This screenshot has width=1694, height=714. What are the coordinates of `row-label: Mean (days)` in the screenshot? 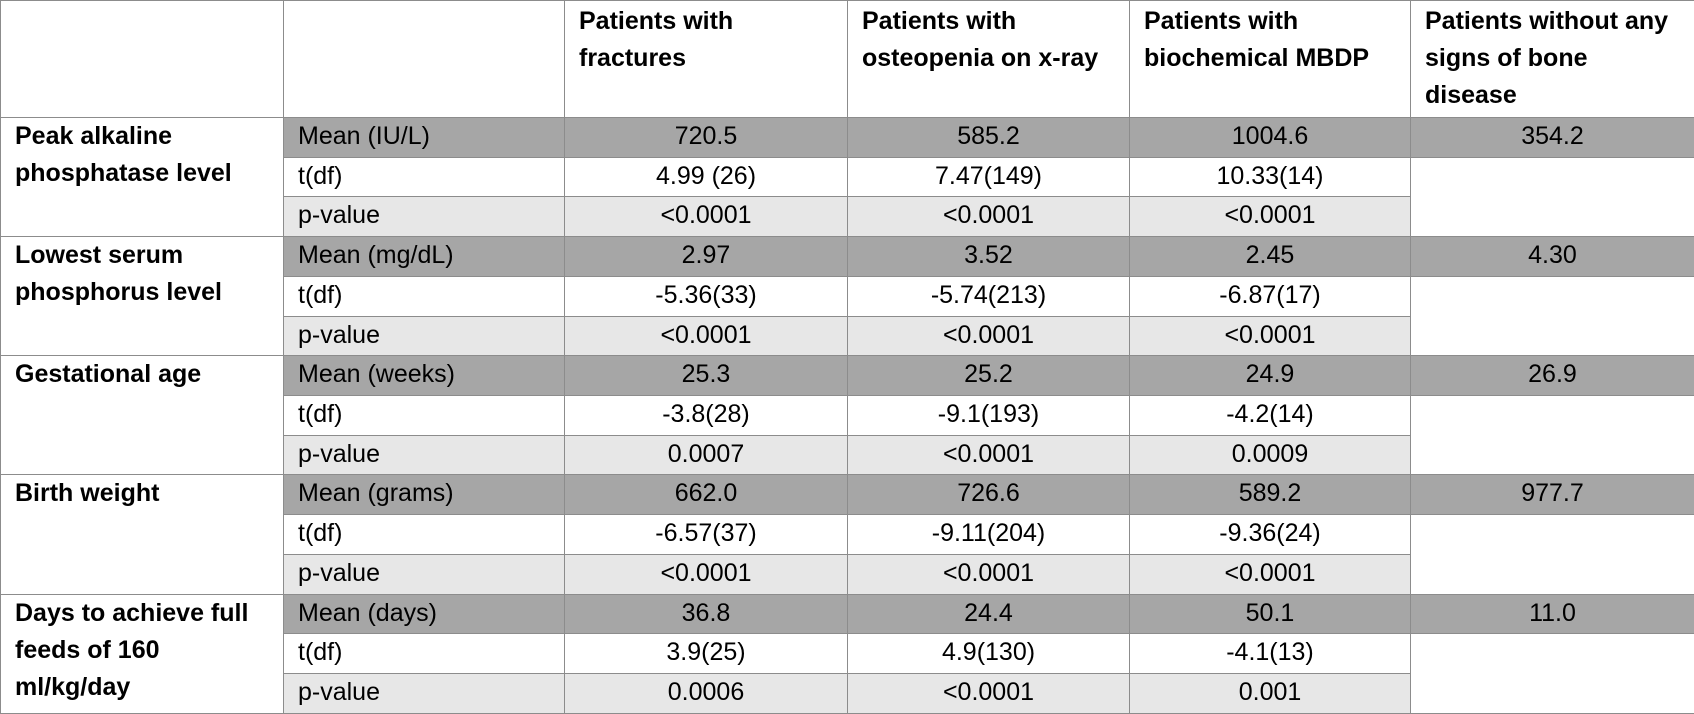 It's located at (424, 614).